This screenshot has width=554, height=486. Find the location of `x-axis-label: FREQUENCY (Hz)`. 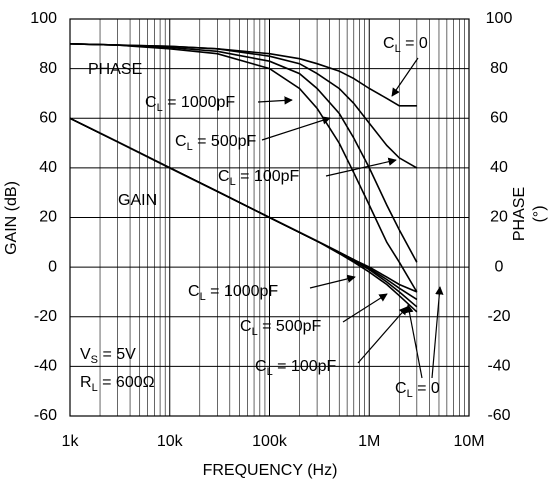

x-axis-label: FREQUENCY (Hz) is located at coordinates (270, 470).